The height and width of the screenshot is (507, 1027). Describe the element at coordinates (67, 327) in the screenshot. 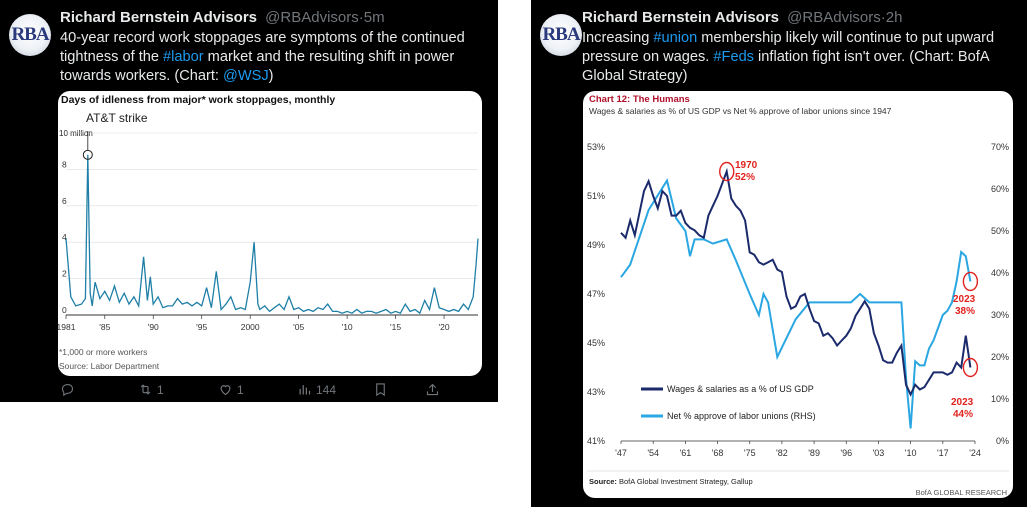

I see `chart1-x-tick-label: 1981` at that location.